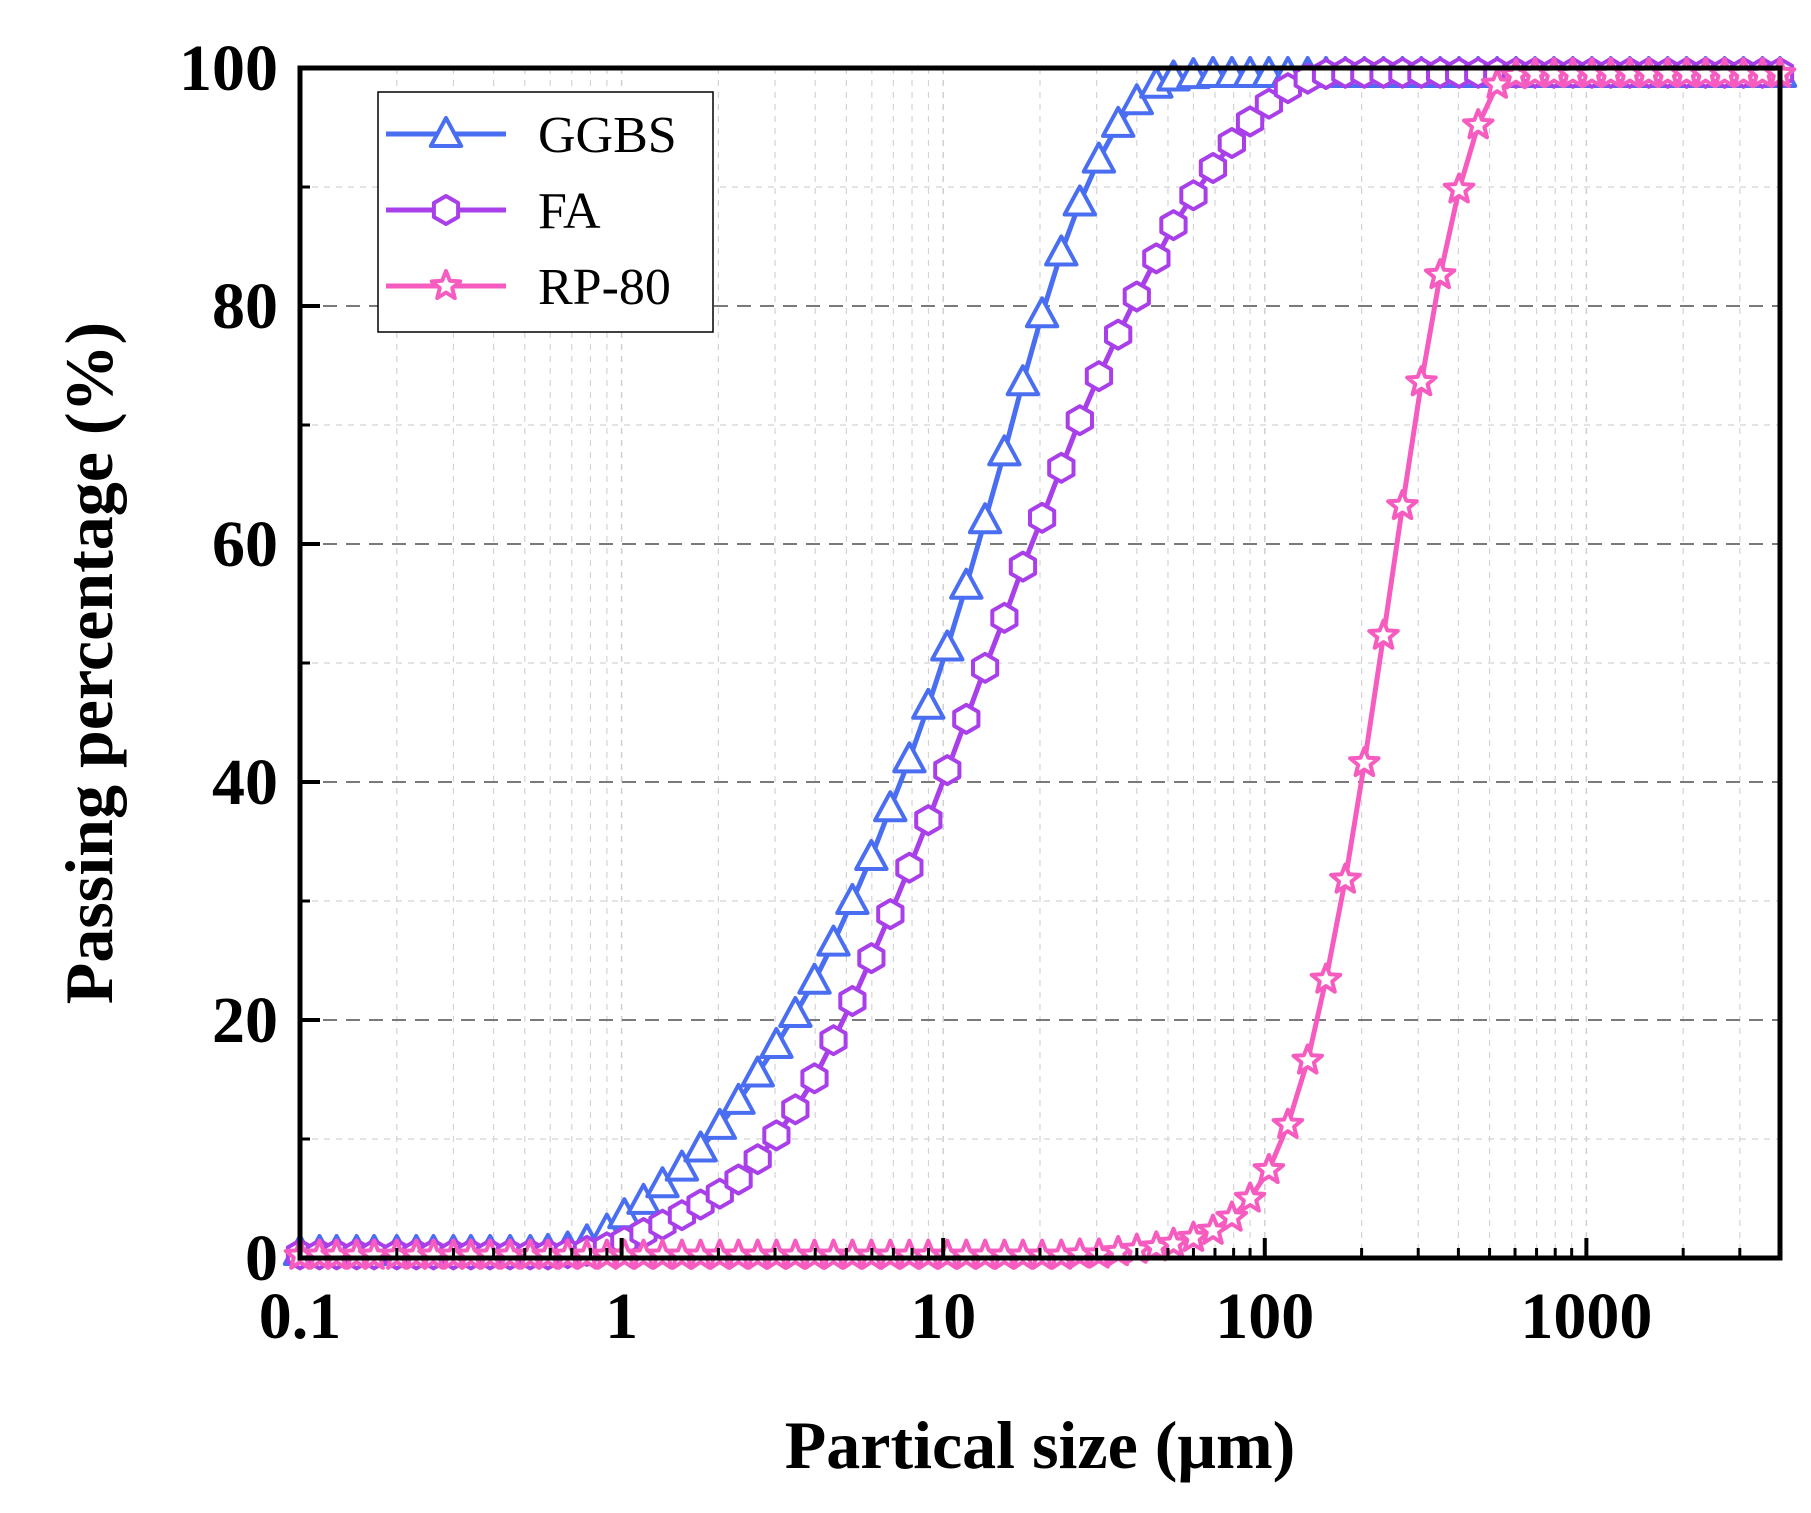  What do you see at coordinates (1264, 1316) in the screenshot?
I see `x-tick-label: 100` at bounding box center [1264, 1316].